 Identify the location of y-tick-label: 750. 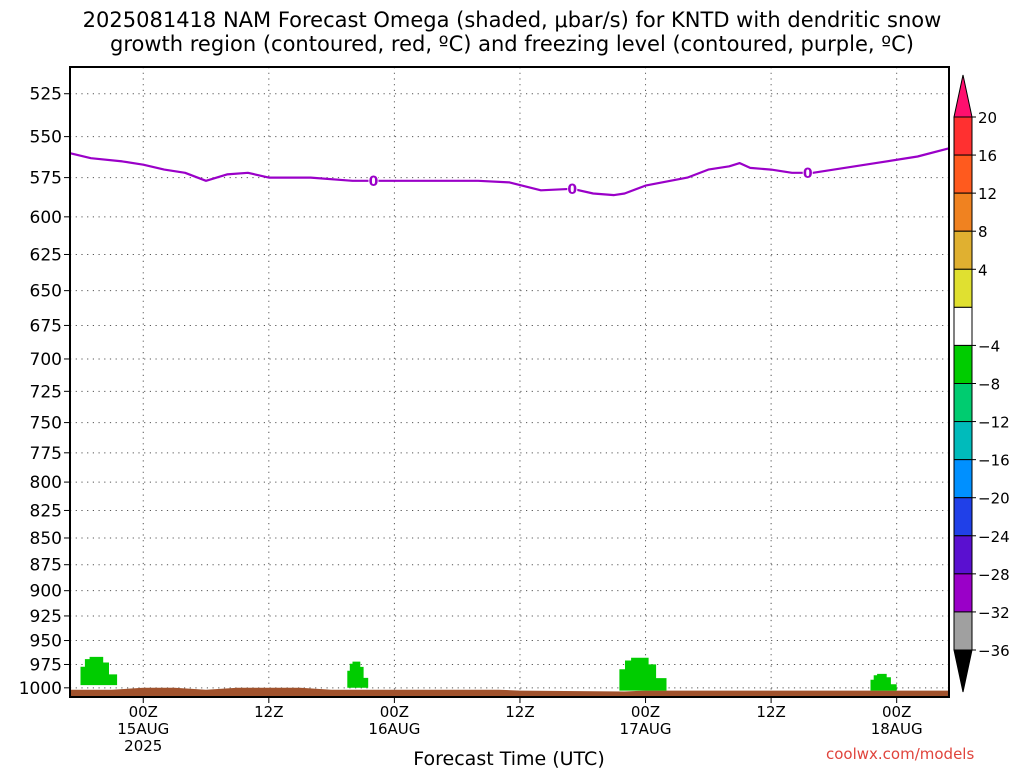
(46, 424).